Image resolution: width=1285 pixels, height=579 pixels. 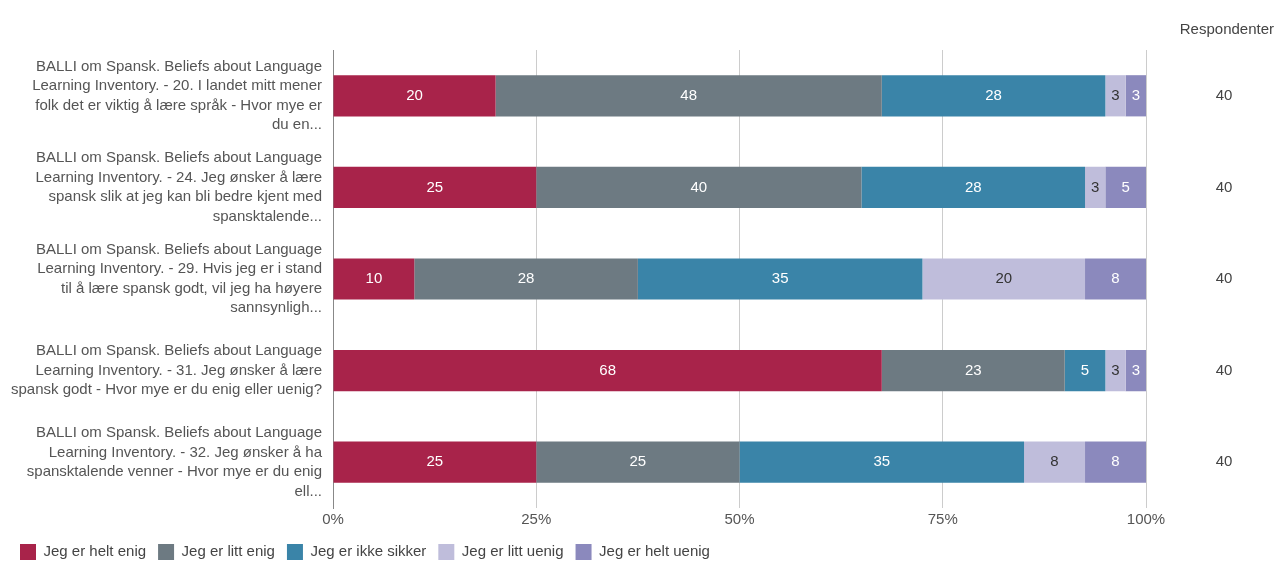 What do you see at coordinates (512, 551) in the screenshot?
I see `legend-label: Jeg er litt uenig` at bounding box center [512, 551].